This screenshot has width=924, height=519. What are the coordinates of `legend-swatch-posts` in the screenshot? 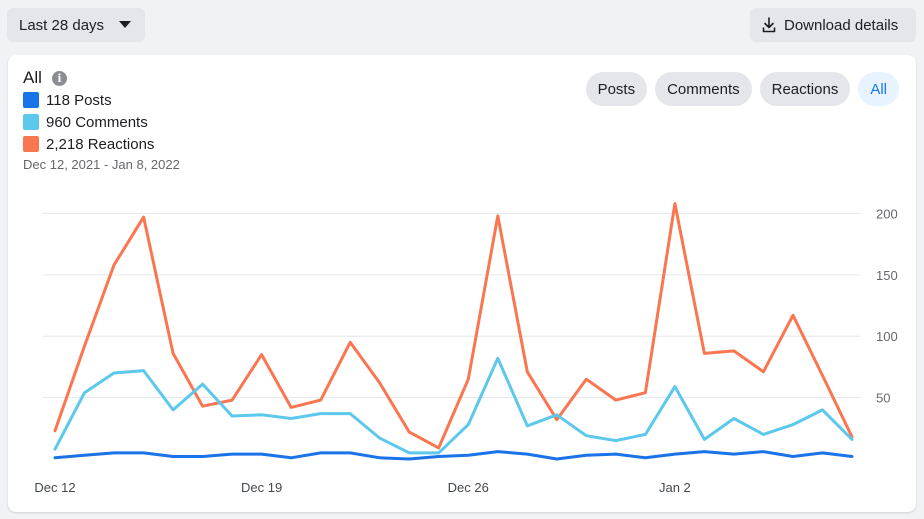 It's located at (31, 100).